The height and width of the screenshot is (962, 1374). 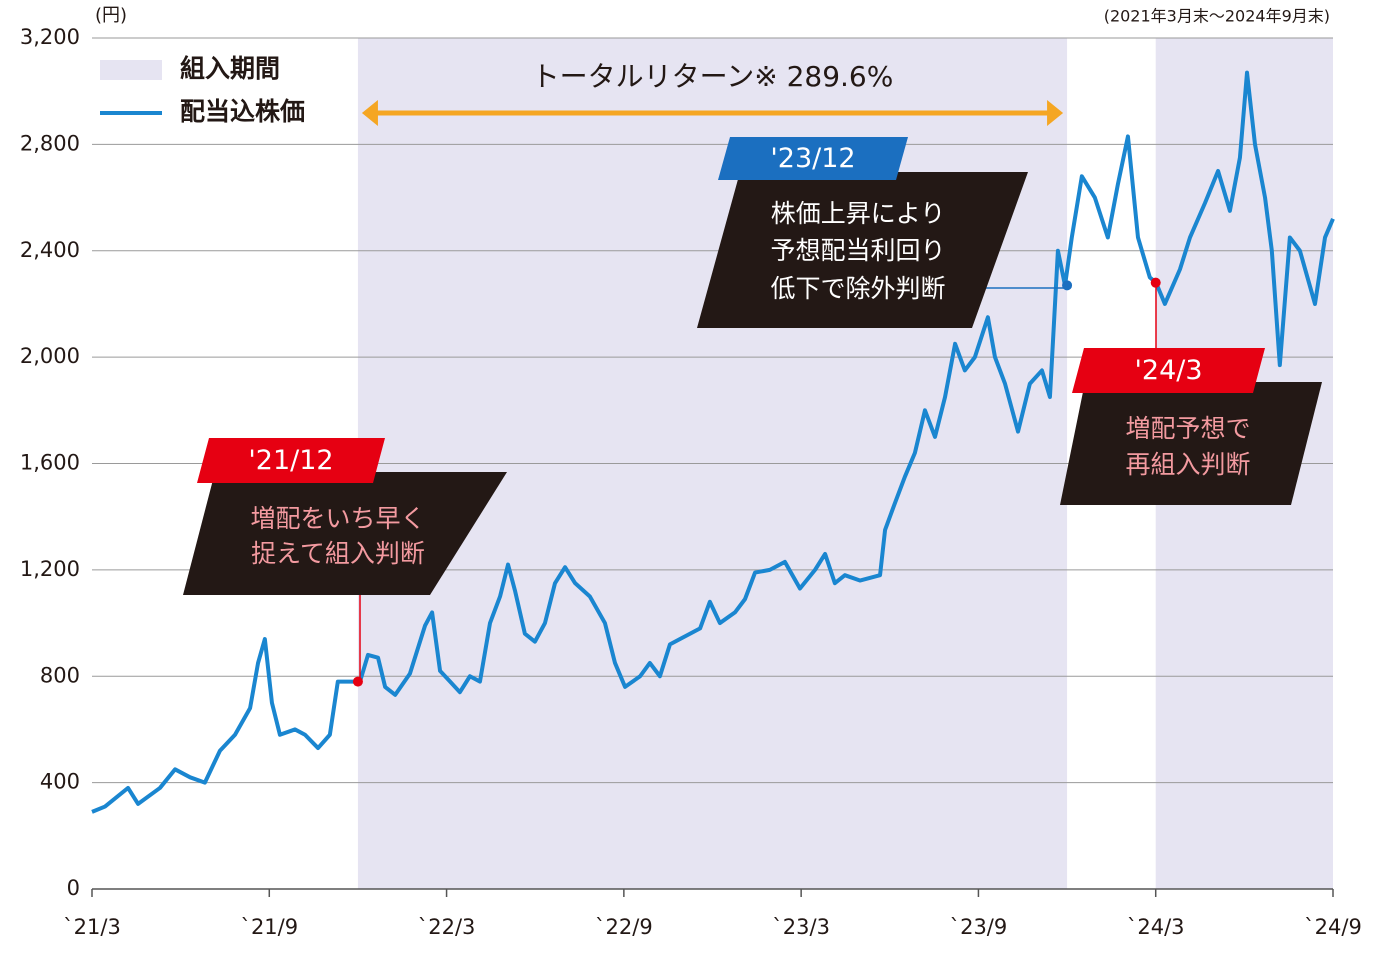 I want to click on x-tick-label: `22/9, so click(x=624, y=927).